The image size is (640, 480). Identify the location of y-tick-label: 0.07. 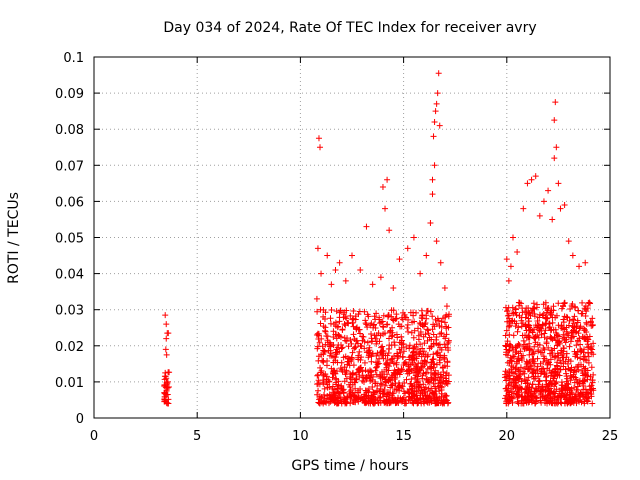
(69, 166).